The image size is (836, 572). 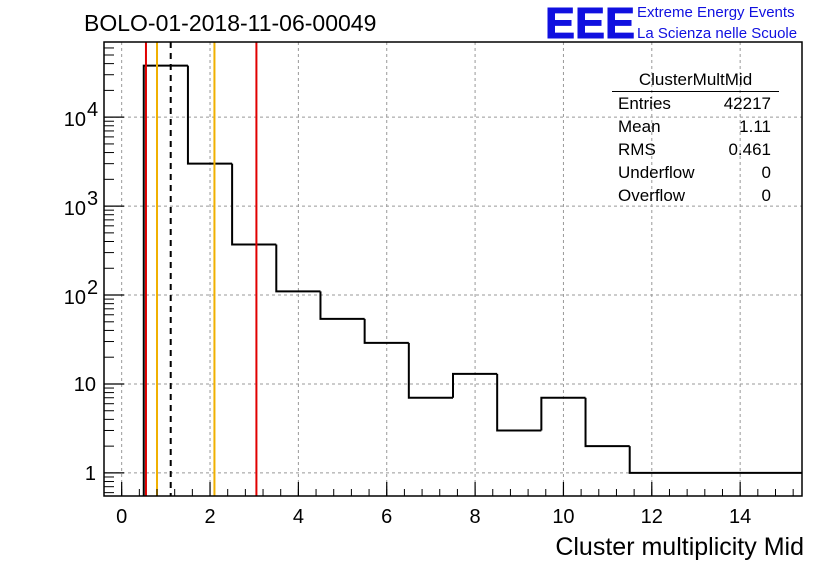 What do you see at coordinates (747, 103) in the screenshot?
I see `stats-value: 42217` at bounding box center [747, 103].